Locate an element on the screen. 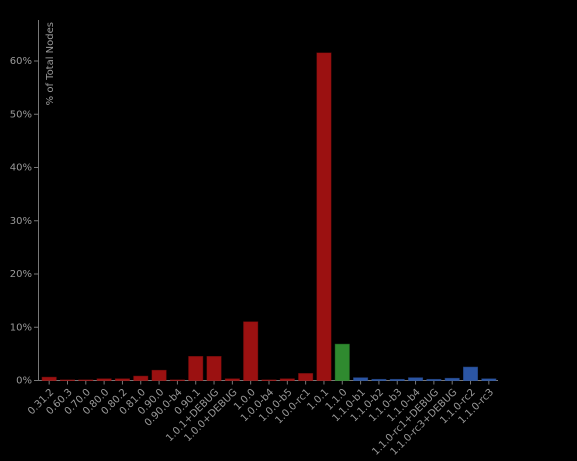  y-tick-label: 20% is located at coordinates (21, 274).